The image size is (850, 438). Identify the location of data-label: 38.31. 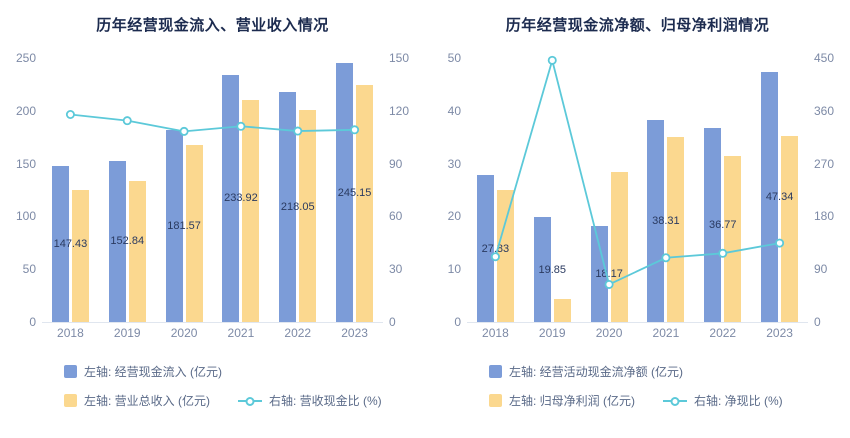
(666, 220).